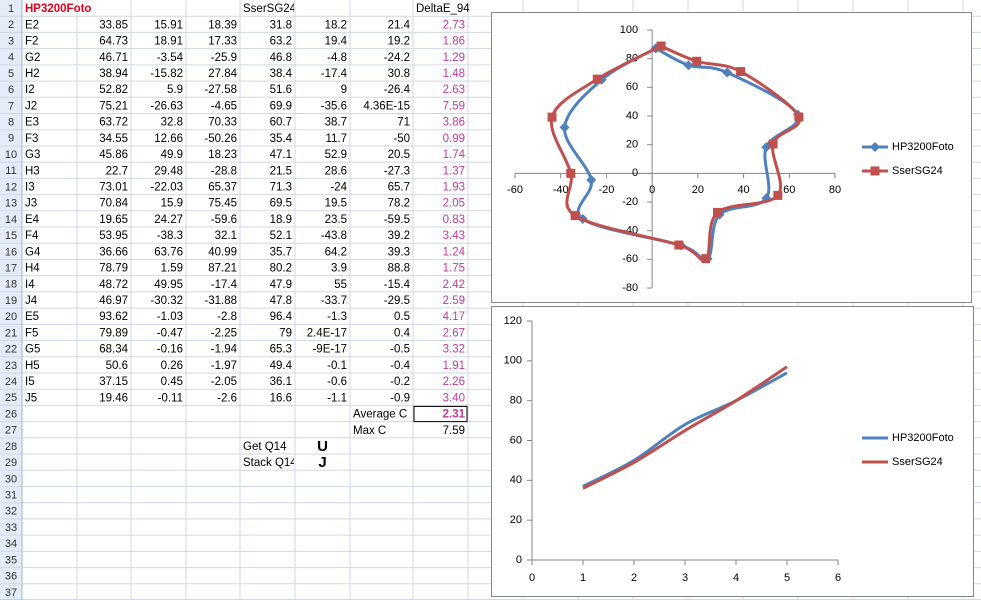 The width and height of the screenshot is (981, 600). I want to click on cell: 18.9, so click(281, 220).